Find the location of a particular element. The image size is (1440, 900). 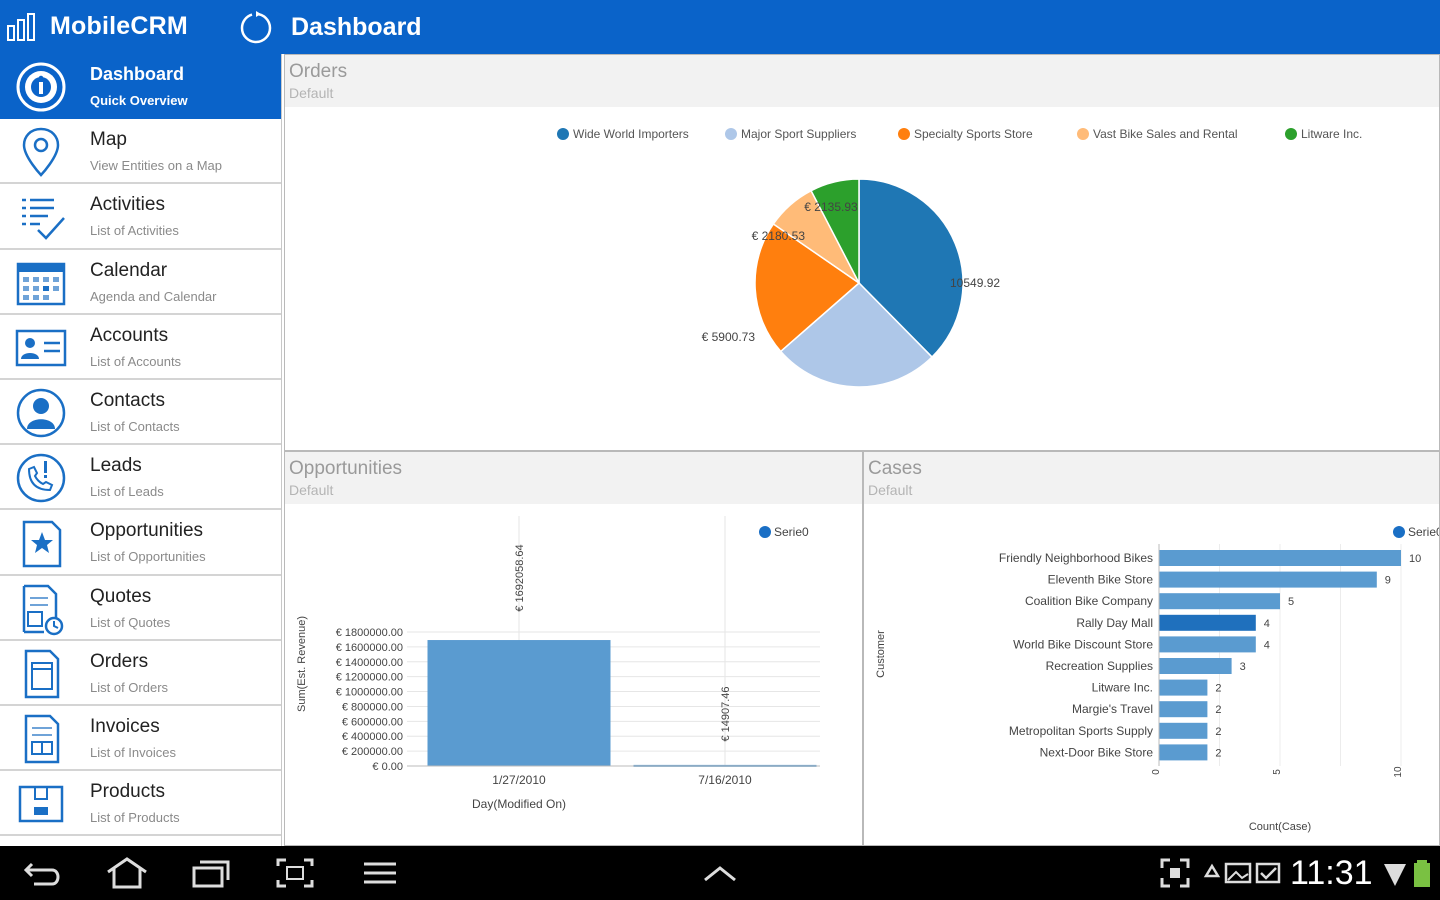

battery-icon is located at coordinates (1422, 873).